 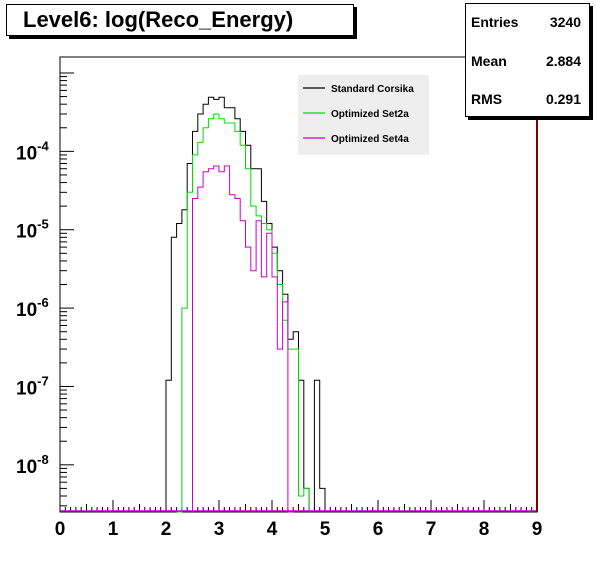 I want to click on x-tick-label: 0, so click(x=60, y=529).